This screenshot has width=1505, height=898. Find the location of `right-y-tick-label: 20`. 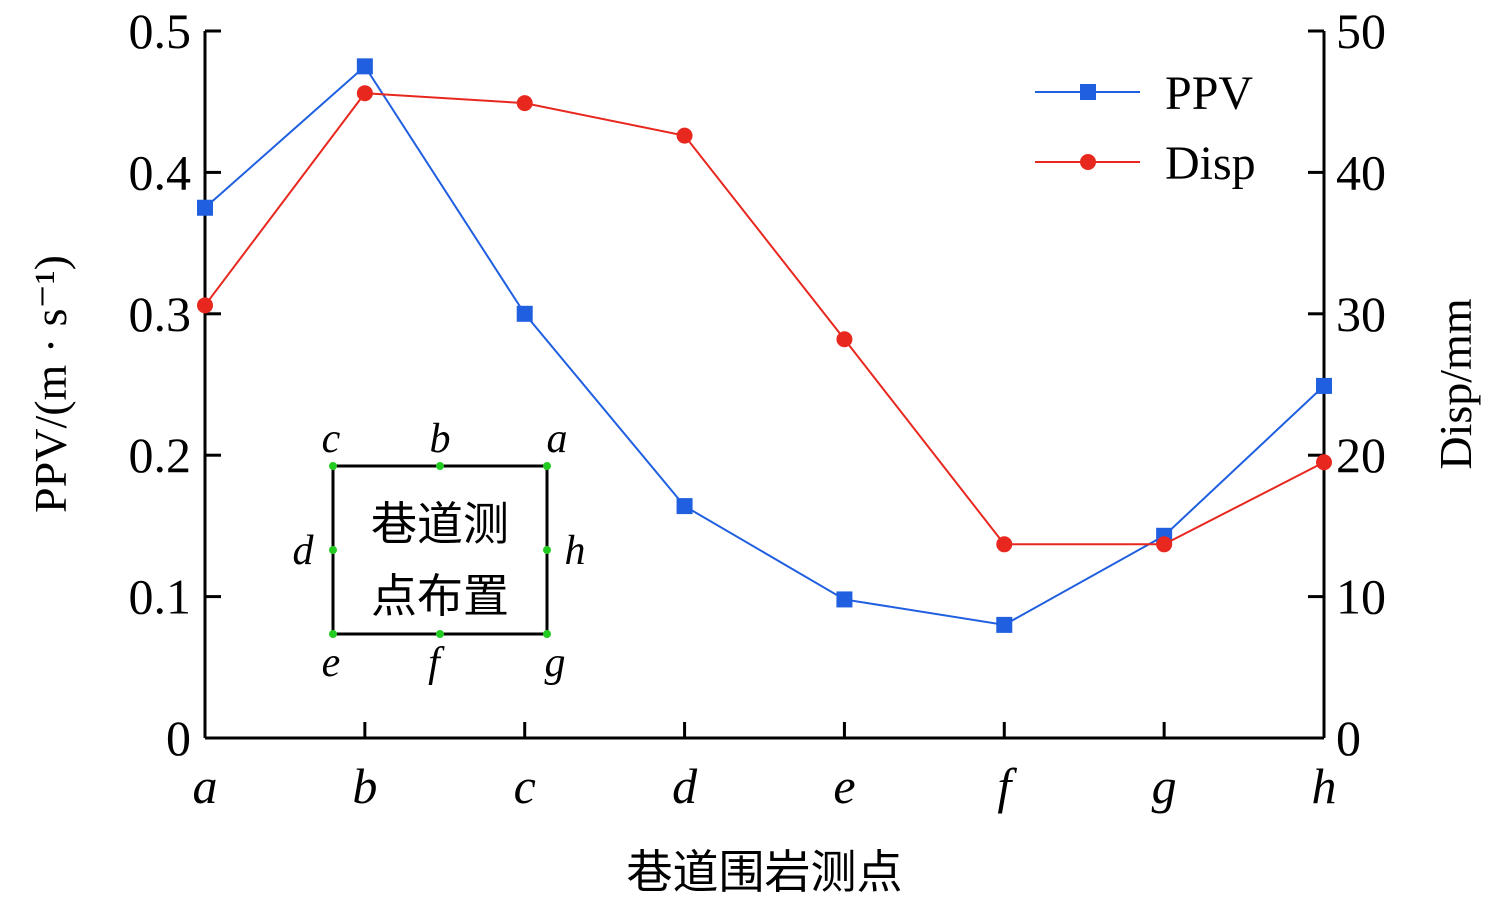

right-y-tick-label: 20 is located at coordinates (1361, 455).